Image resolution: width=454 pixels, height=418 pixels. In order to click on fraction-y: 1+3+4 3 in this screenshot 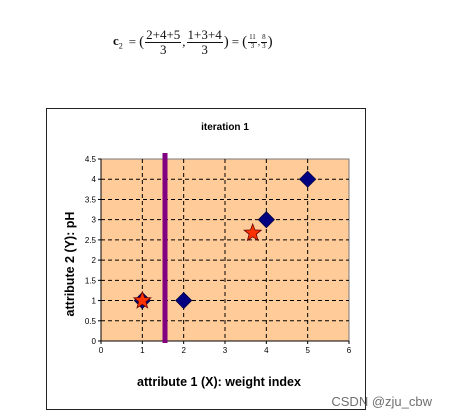, I will do `click(204, 41)`.